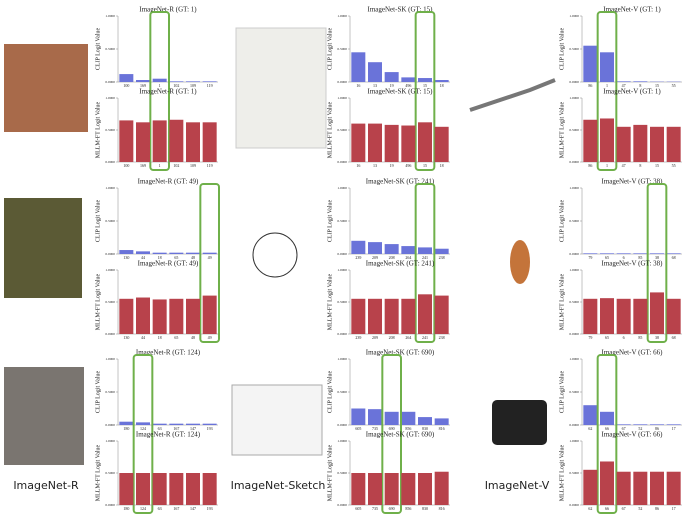 This screenshot has height=516, width=689. Describe the element at coordinates (358, 257) in the screenshot. I see `x-tick-label: 239` at that location.